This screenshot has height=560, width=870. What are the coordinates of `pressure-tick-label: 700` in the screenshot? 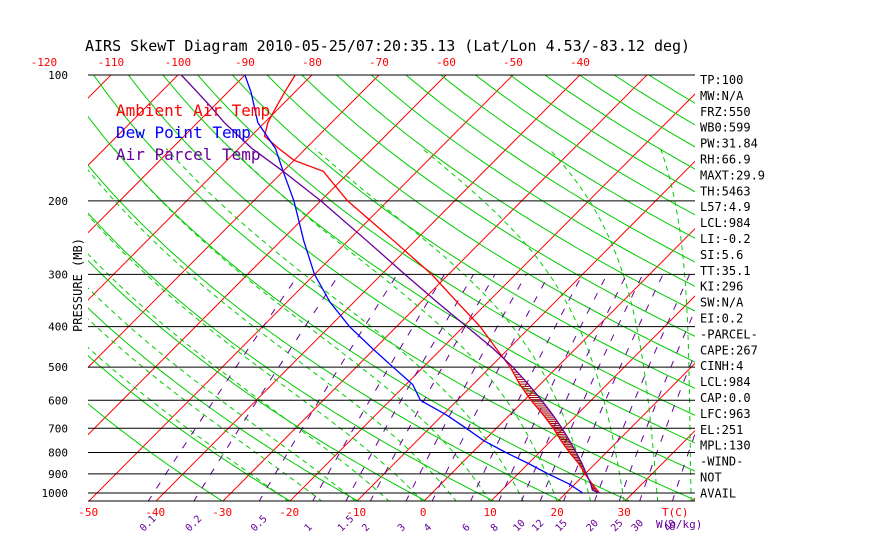 It's located at (58, 428).